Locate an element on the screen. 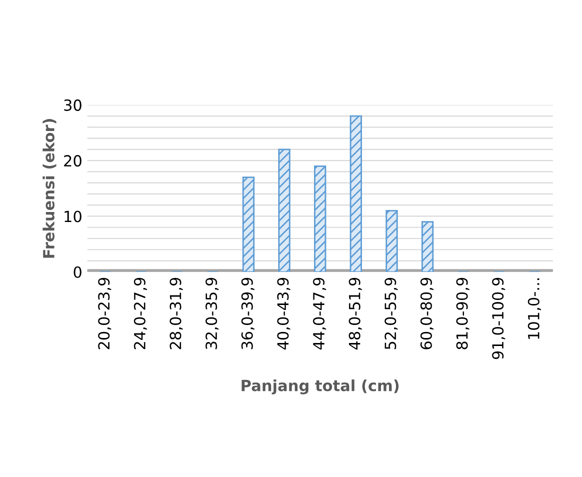 Image resolution: width=582 pixels, height=477 pixels. x-tick-label: 24,0-27,9 is located at coordinates (141, 314).